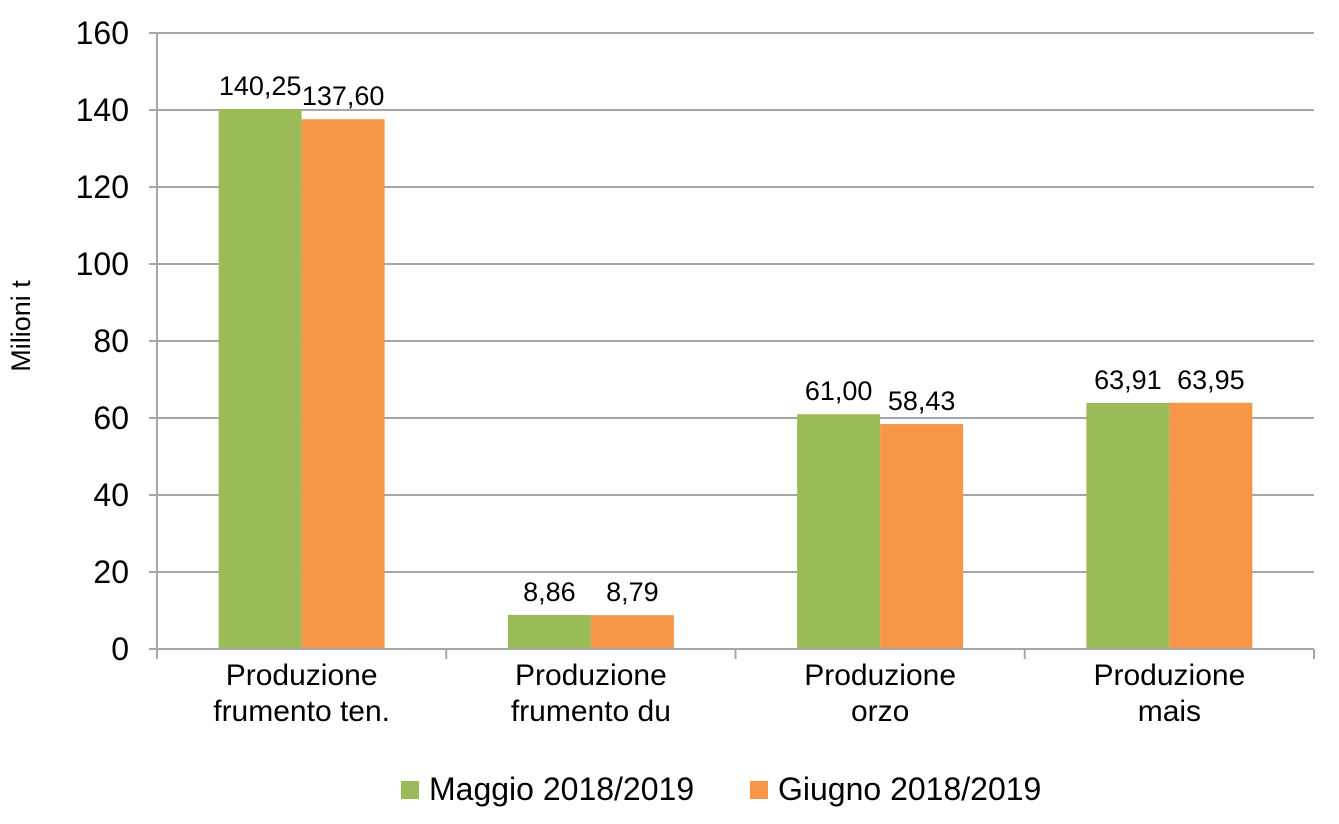 This screenshot has width=1339, height=824. What do you see at coordinates (1211, 380) in the screenshot?
I see `data-label: 63,95` at bounding box center [1211, 380].